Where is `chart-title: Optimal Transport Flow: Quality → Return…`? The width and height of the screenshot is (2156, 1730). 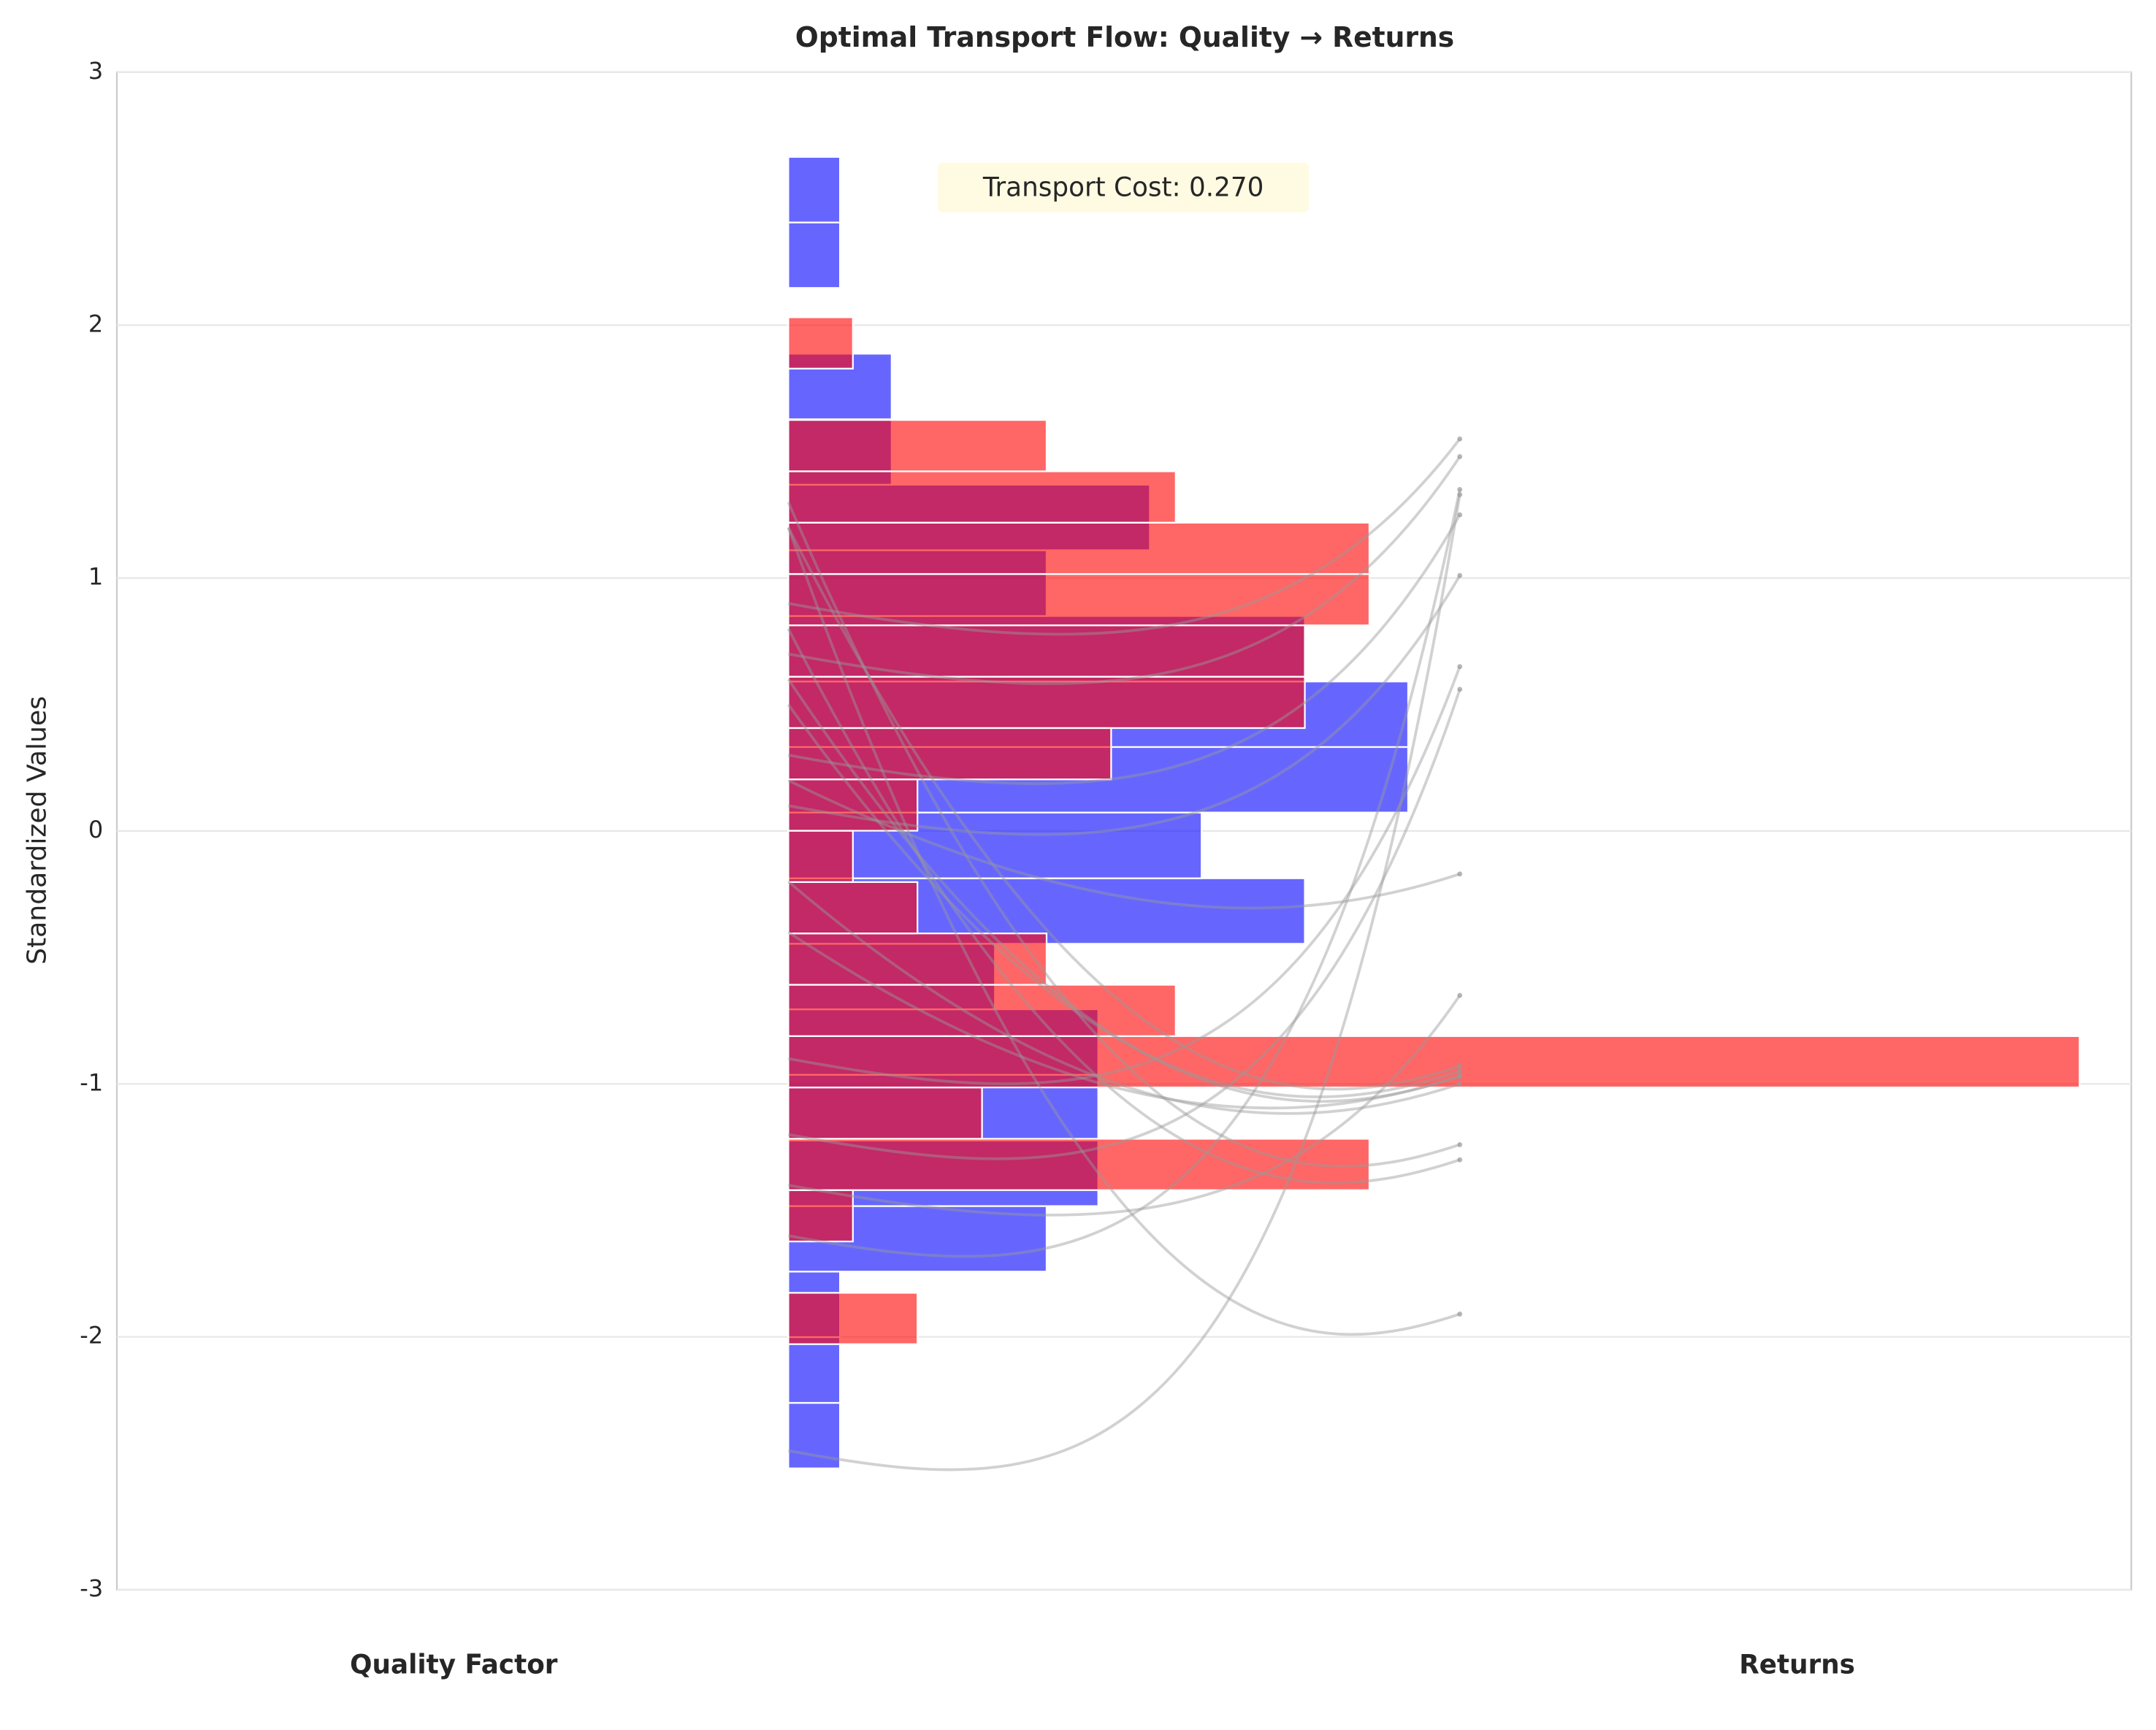 chart-title: Optimal Transport Flow: Quality → Return… is located at coordinates (1125, 37).